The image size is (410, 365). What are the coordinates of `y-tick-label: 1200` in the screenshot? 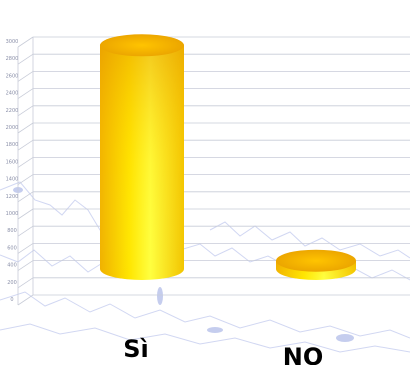 It's located at (12, 197).